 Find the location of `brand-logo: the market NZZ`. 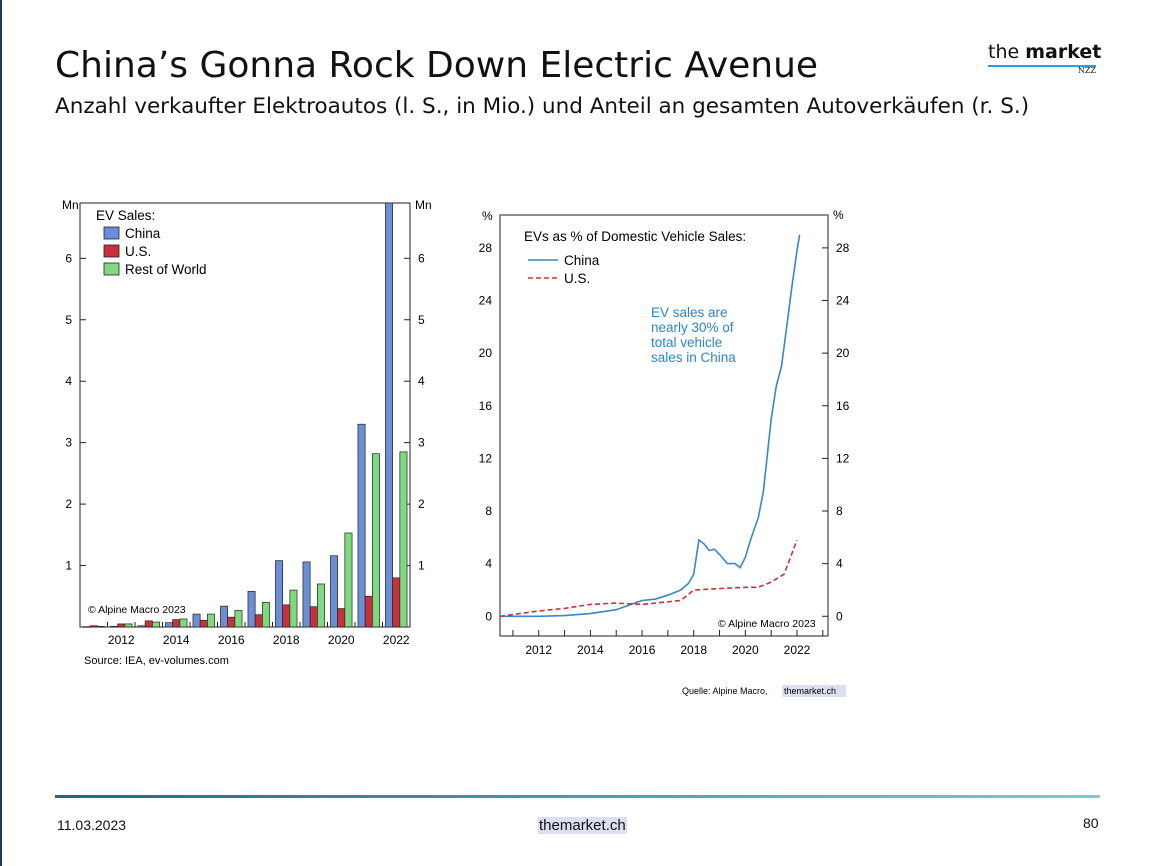

brand-logo: the market NZZ is located at coordinates (1044, 57).